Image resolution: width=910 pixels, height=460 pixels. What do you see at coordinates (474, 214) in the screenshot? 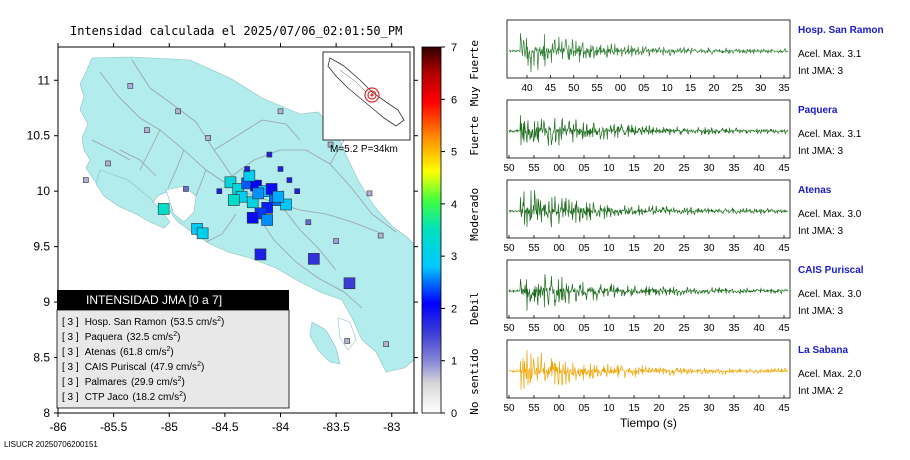
I see `colorbar-category-label: Moderado` at bounding box center [474, 214].